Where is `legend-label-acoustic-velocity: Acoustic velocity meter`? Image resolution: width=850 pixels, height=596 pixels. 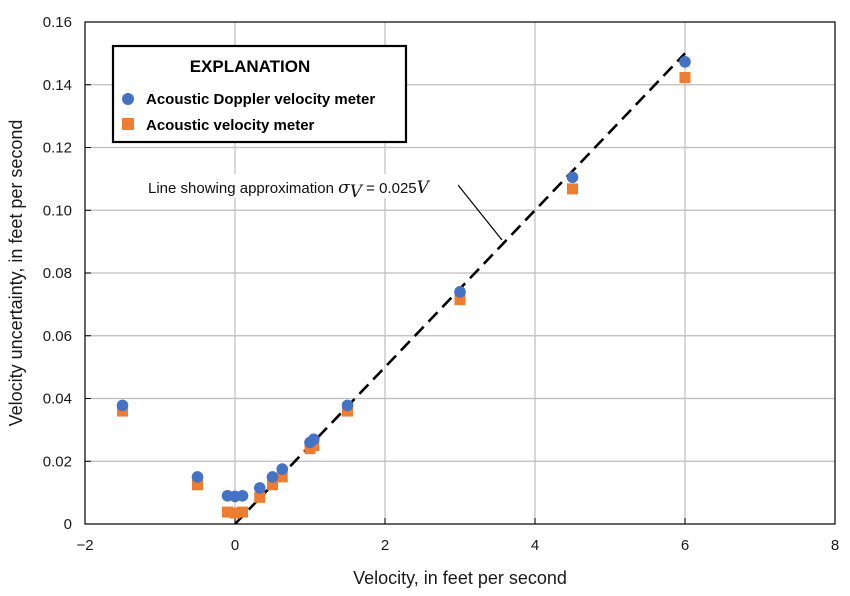
legend-label-acoustic-velocity: Acoustic velocity meter is located at coordinates (230, 125).